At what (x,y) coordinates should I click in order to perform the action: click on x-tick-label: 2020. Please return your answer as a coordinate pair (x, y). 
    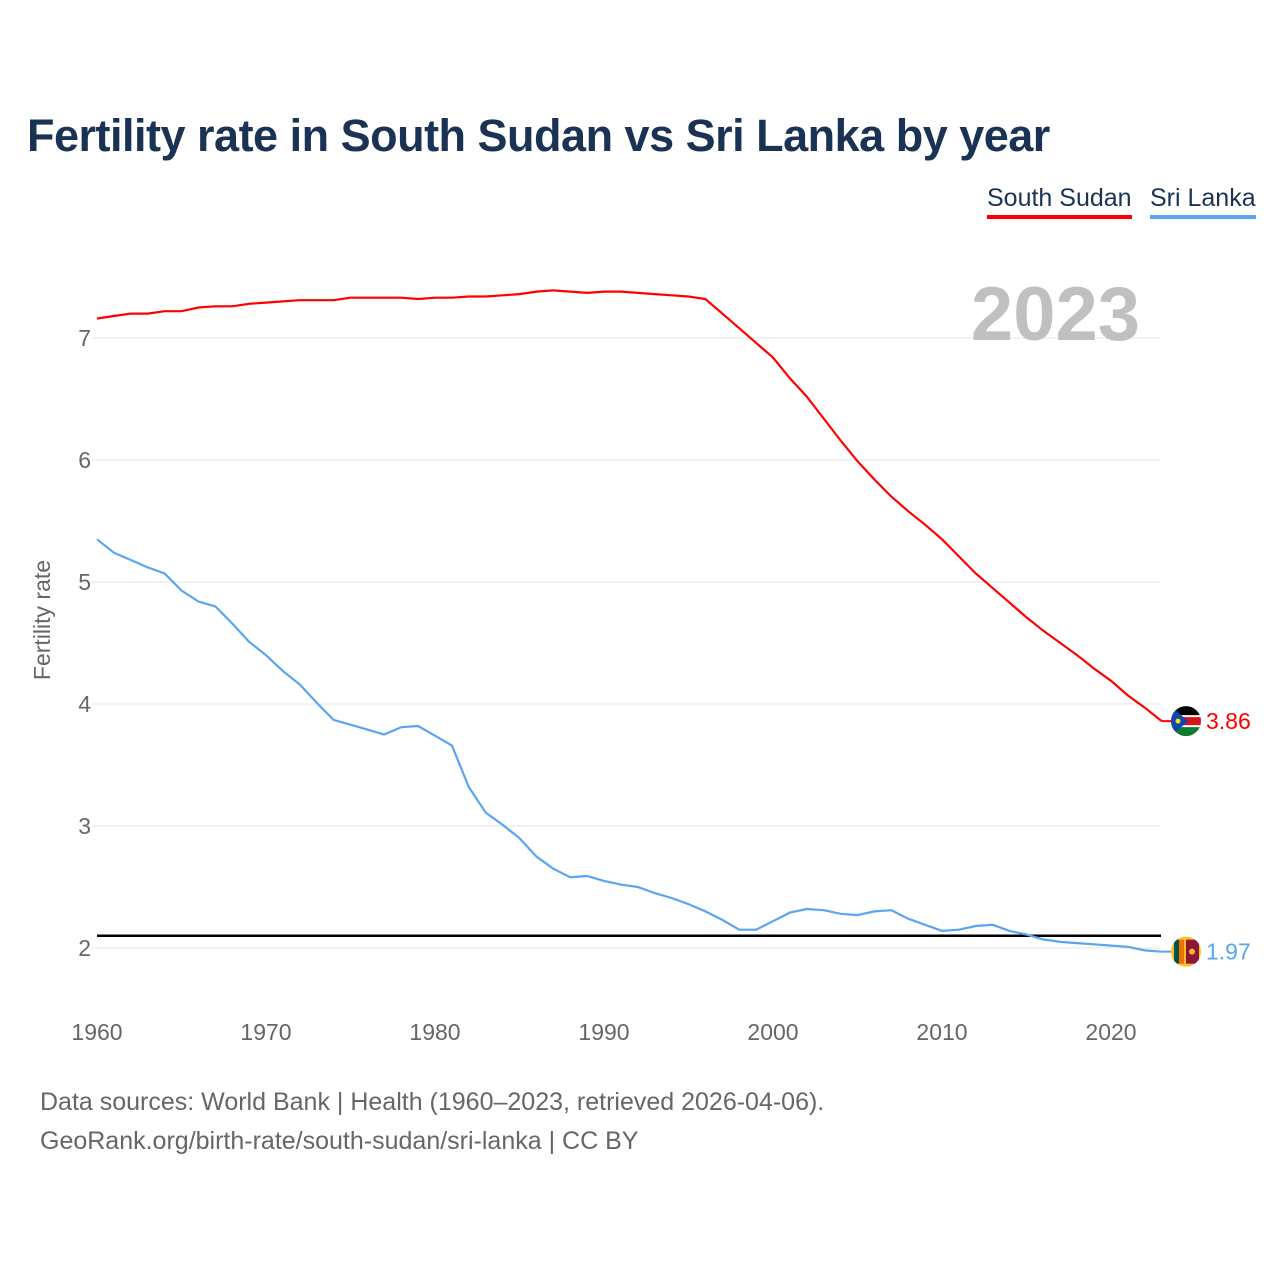
    Looking at the image, I should click on (1110, 1032).